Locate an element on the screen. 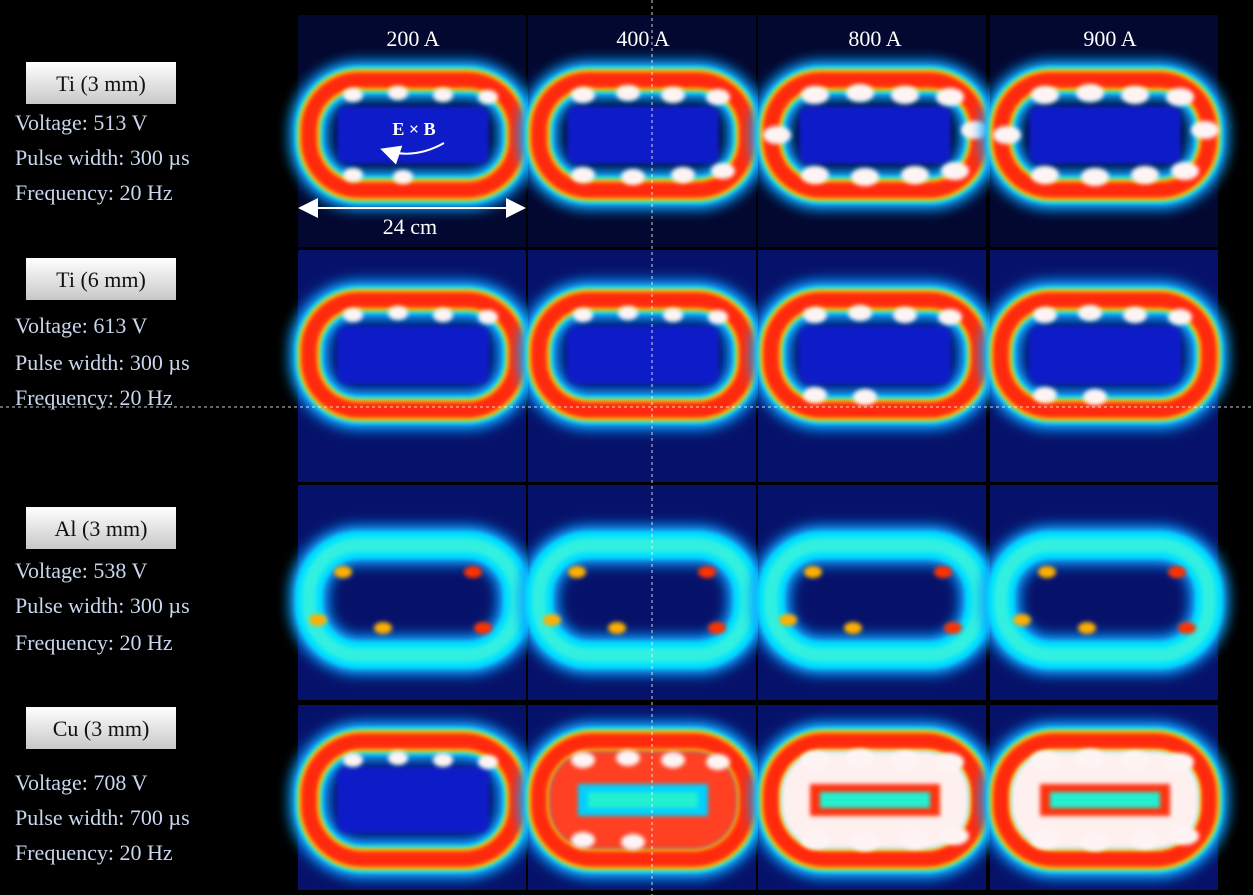 The image size is (1253, 895). scale-label: 24 cm is located at coordinates (410, 226).